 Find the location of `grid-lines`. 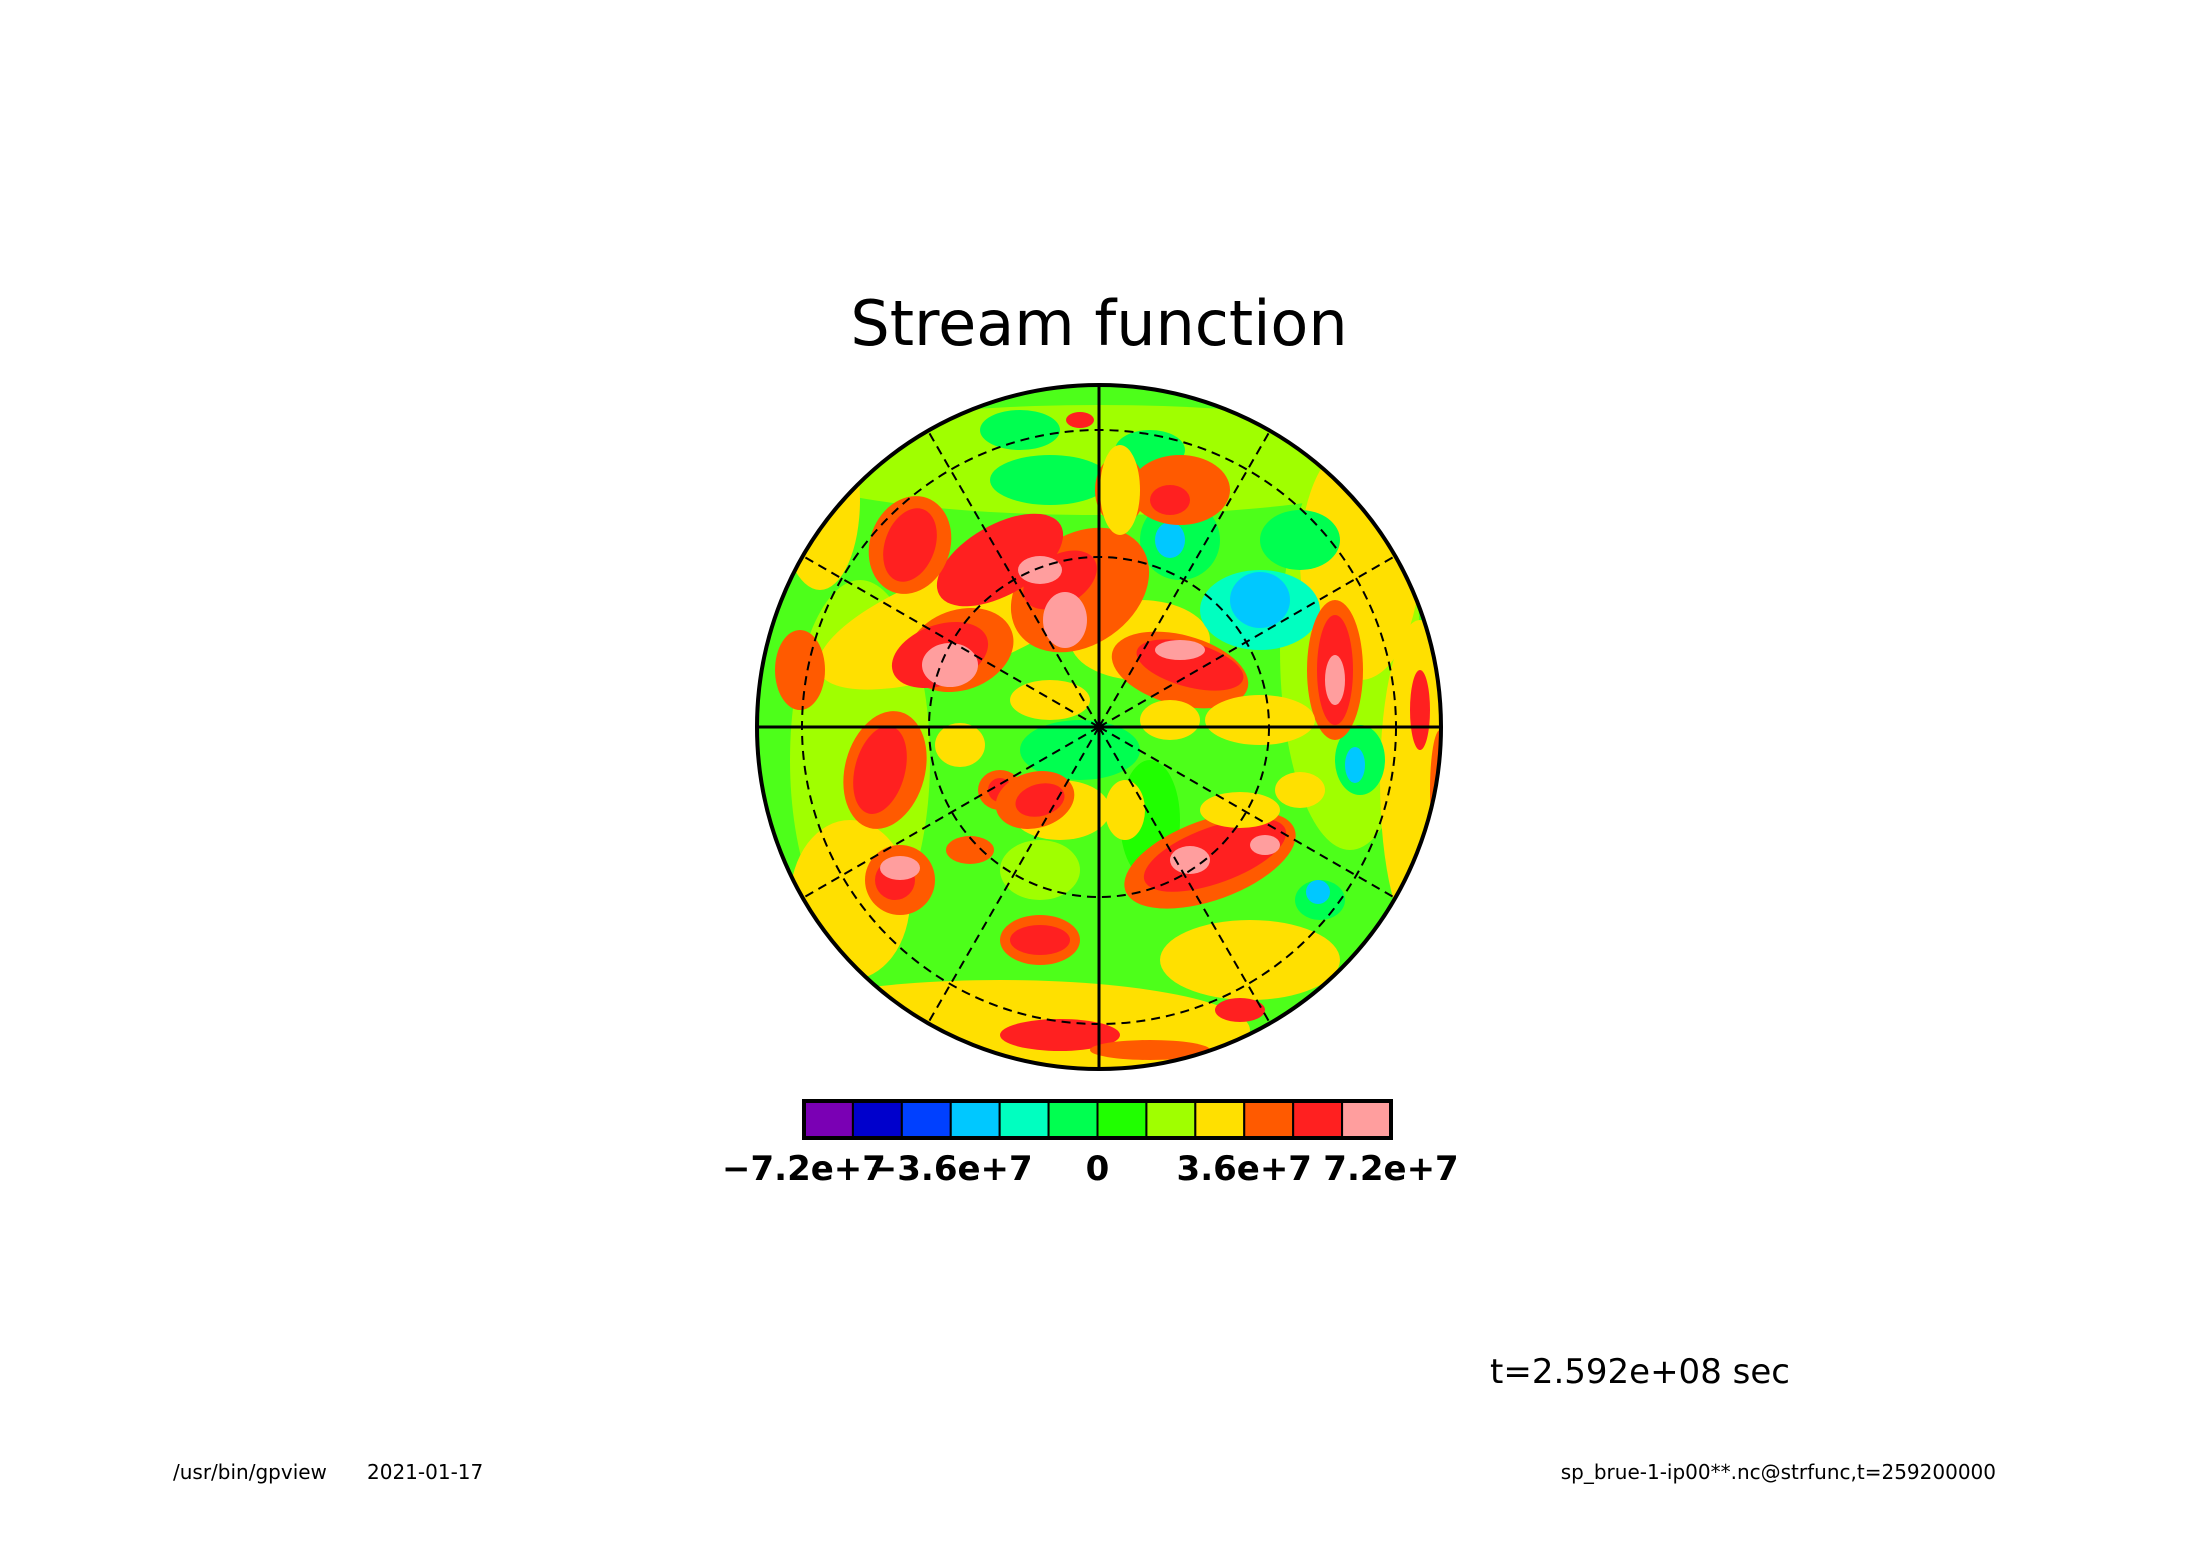

grid-lines is located at coordinates (1099, 727).